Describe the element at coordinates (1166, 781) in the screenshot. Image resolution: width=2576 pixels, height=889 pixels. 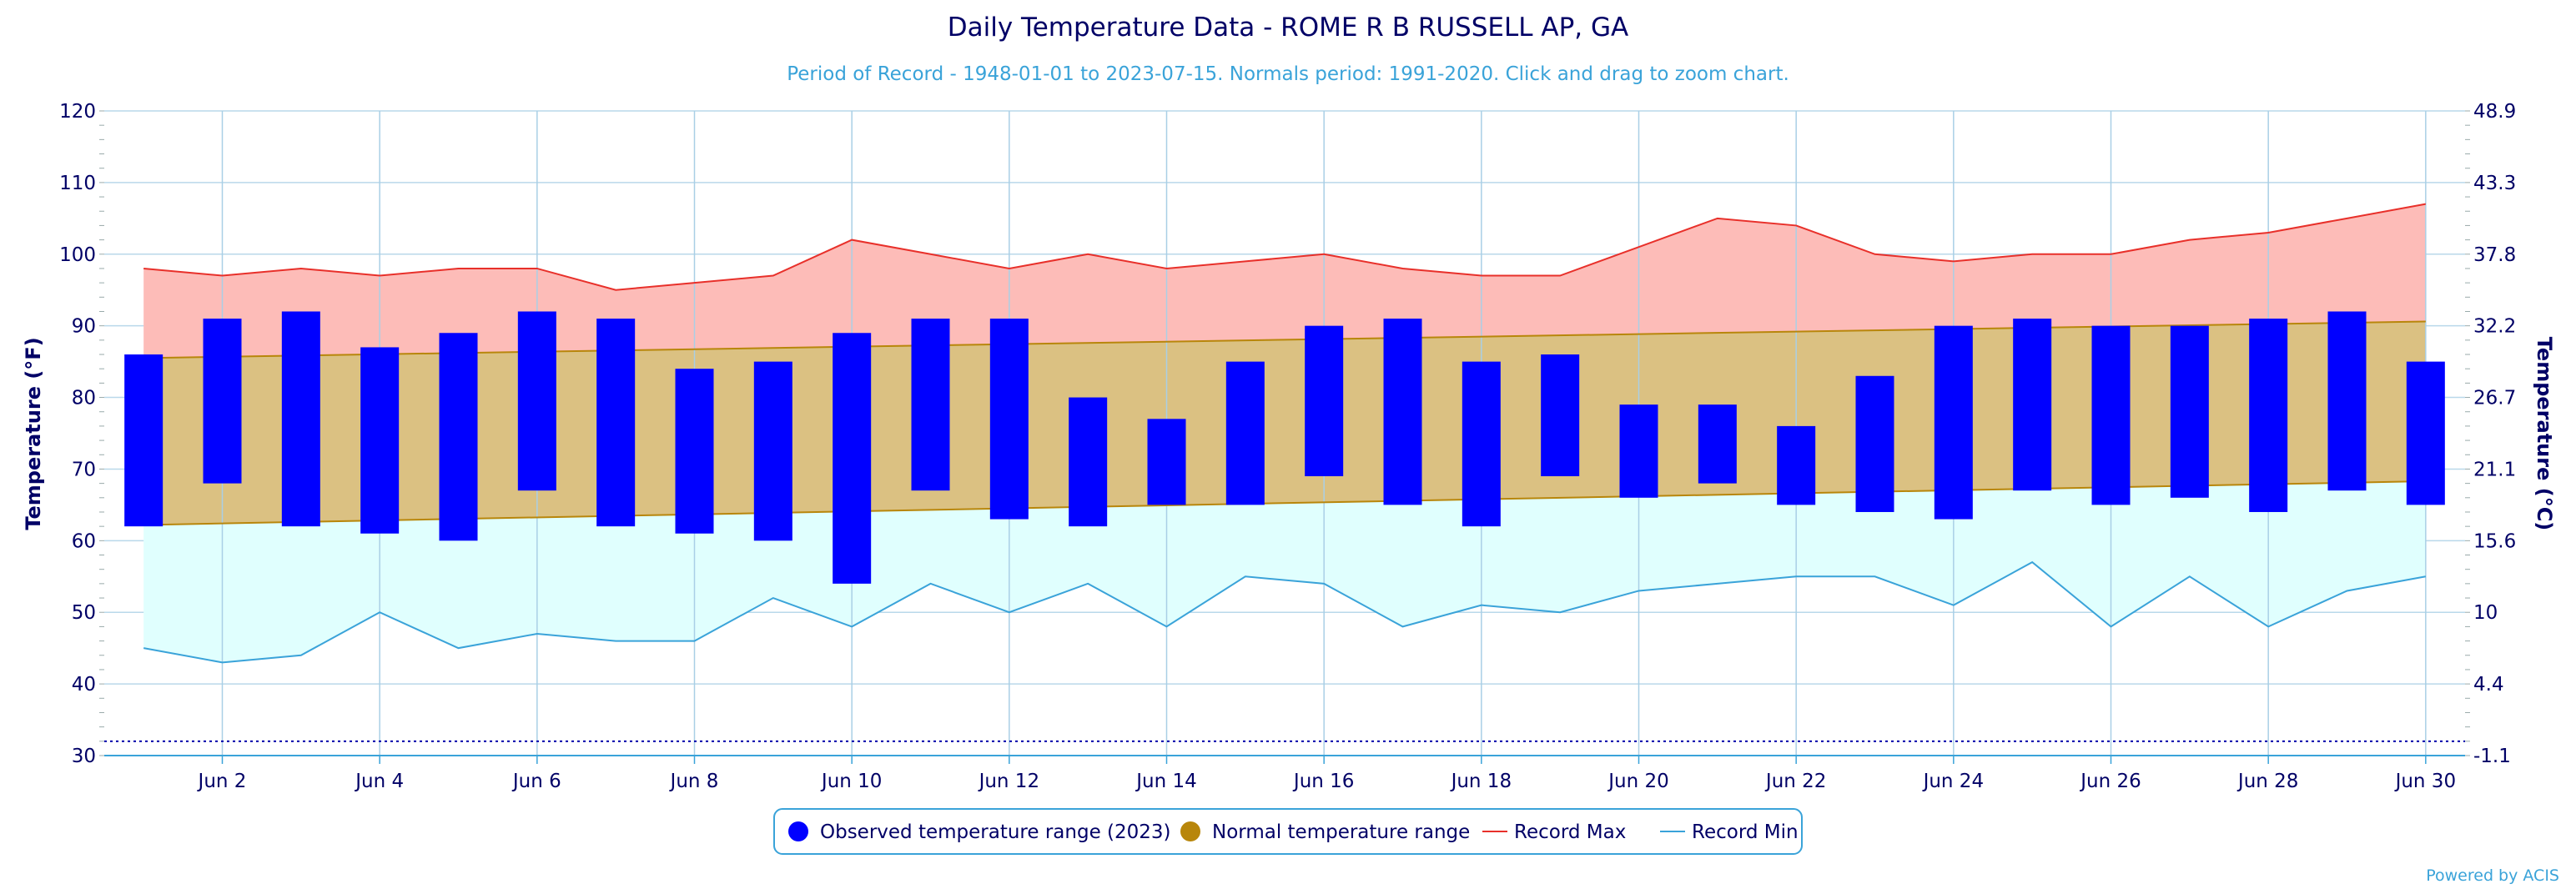
I see `x-tick-label: Jun 14` at that location.